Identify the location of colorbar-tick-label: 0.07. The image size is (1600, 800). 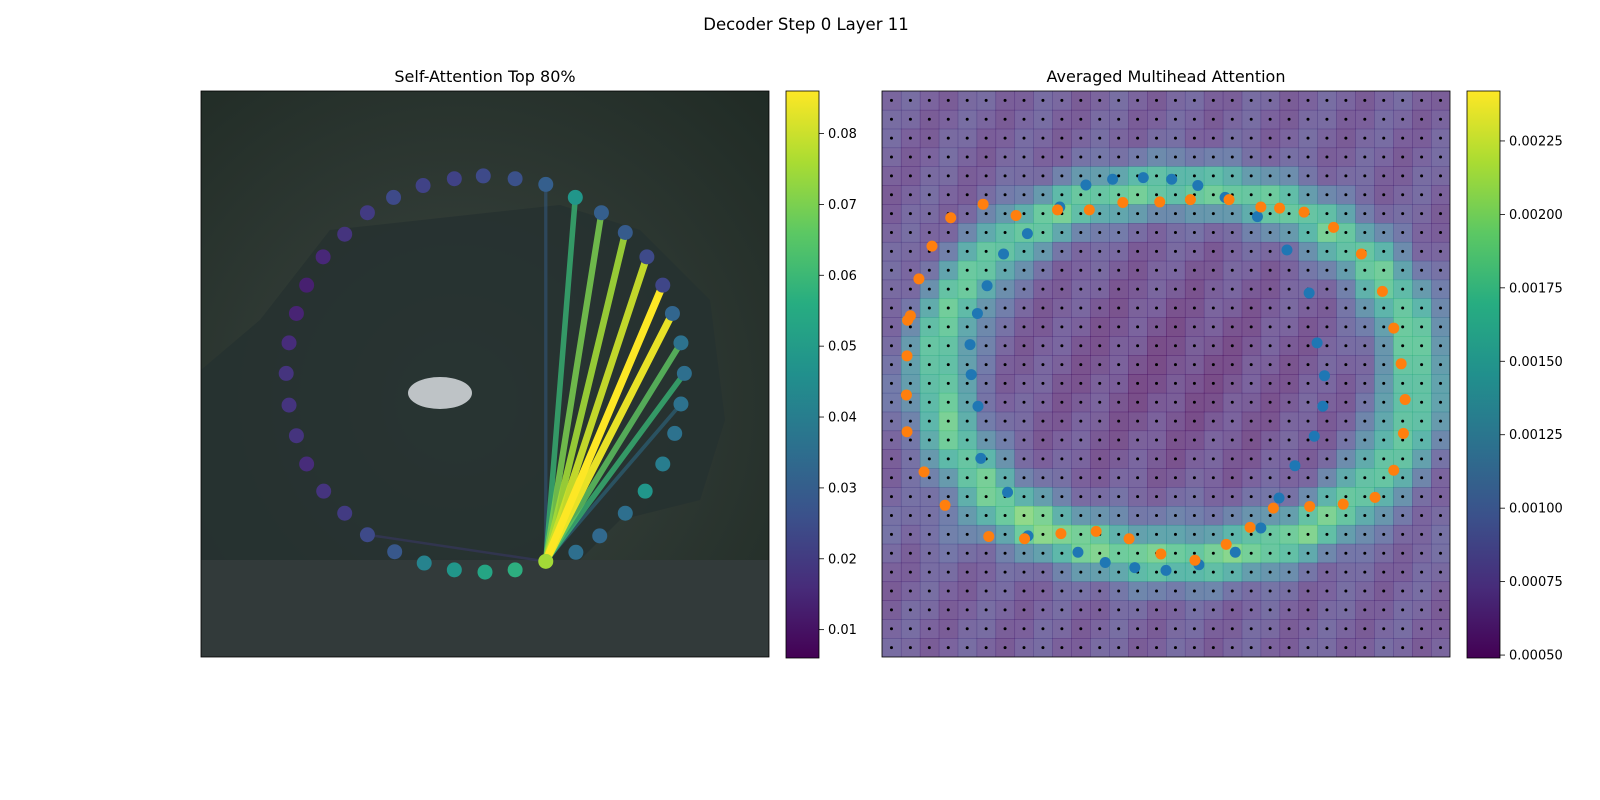
(842, 205).